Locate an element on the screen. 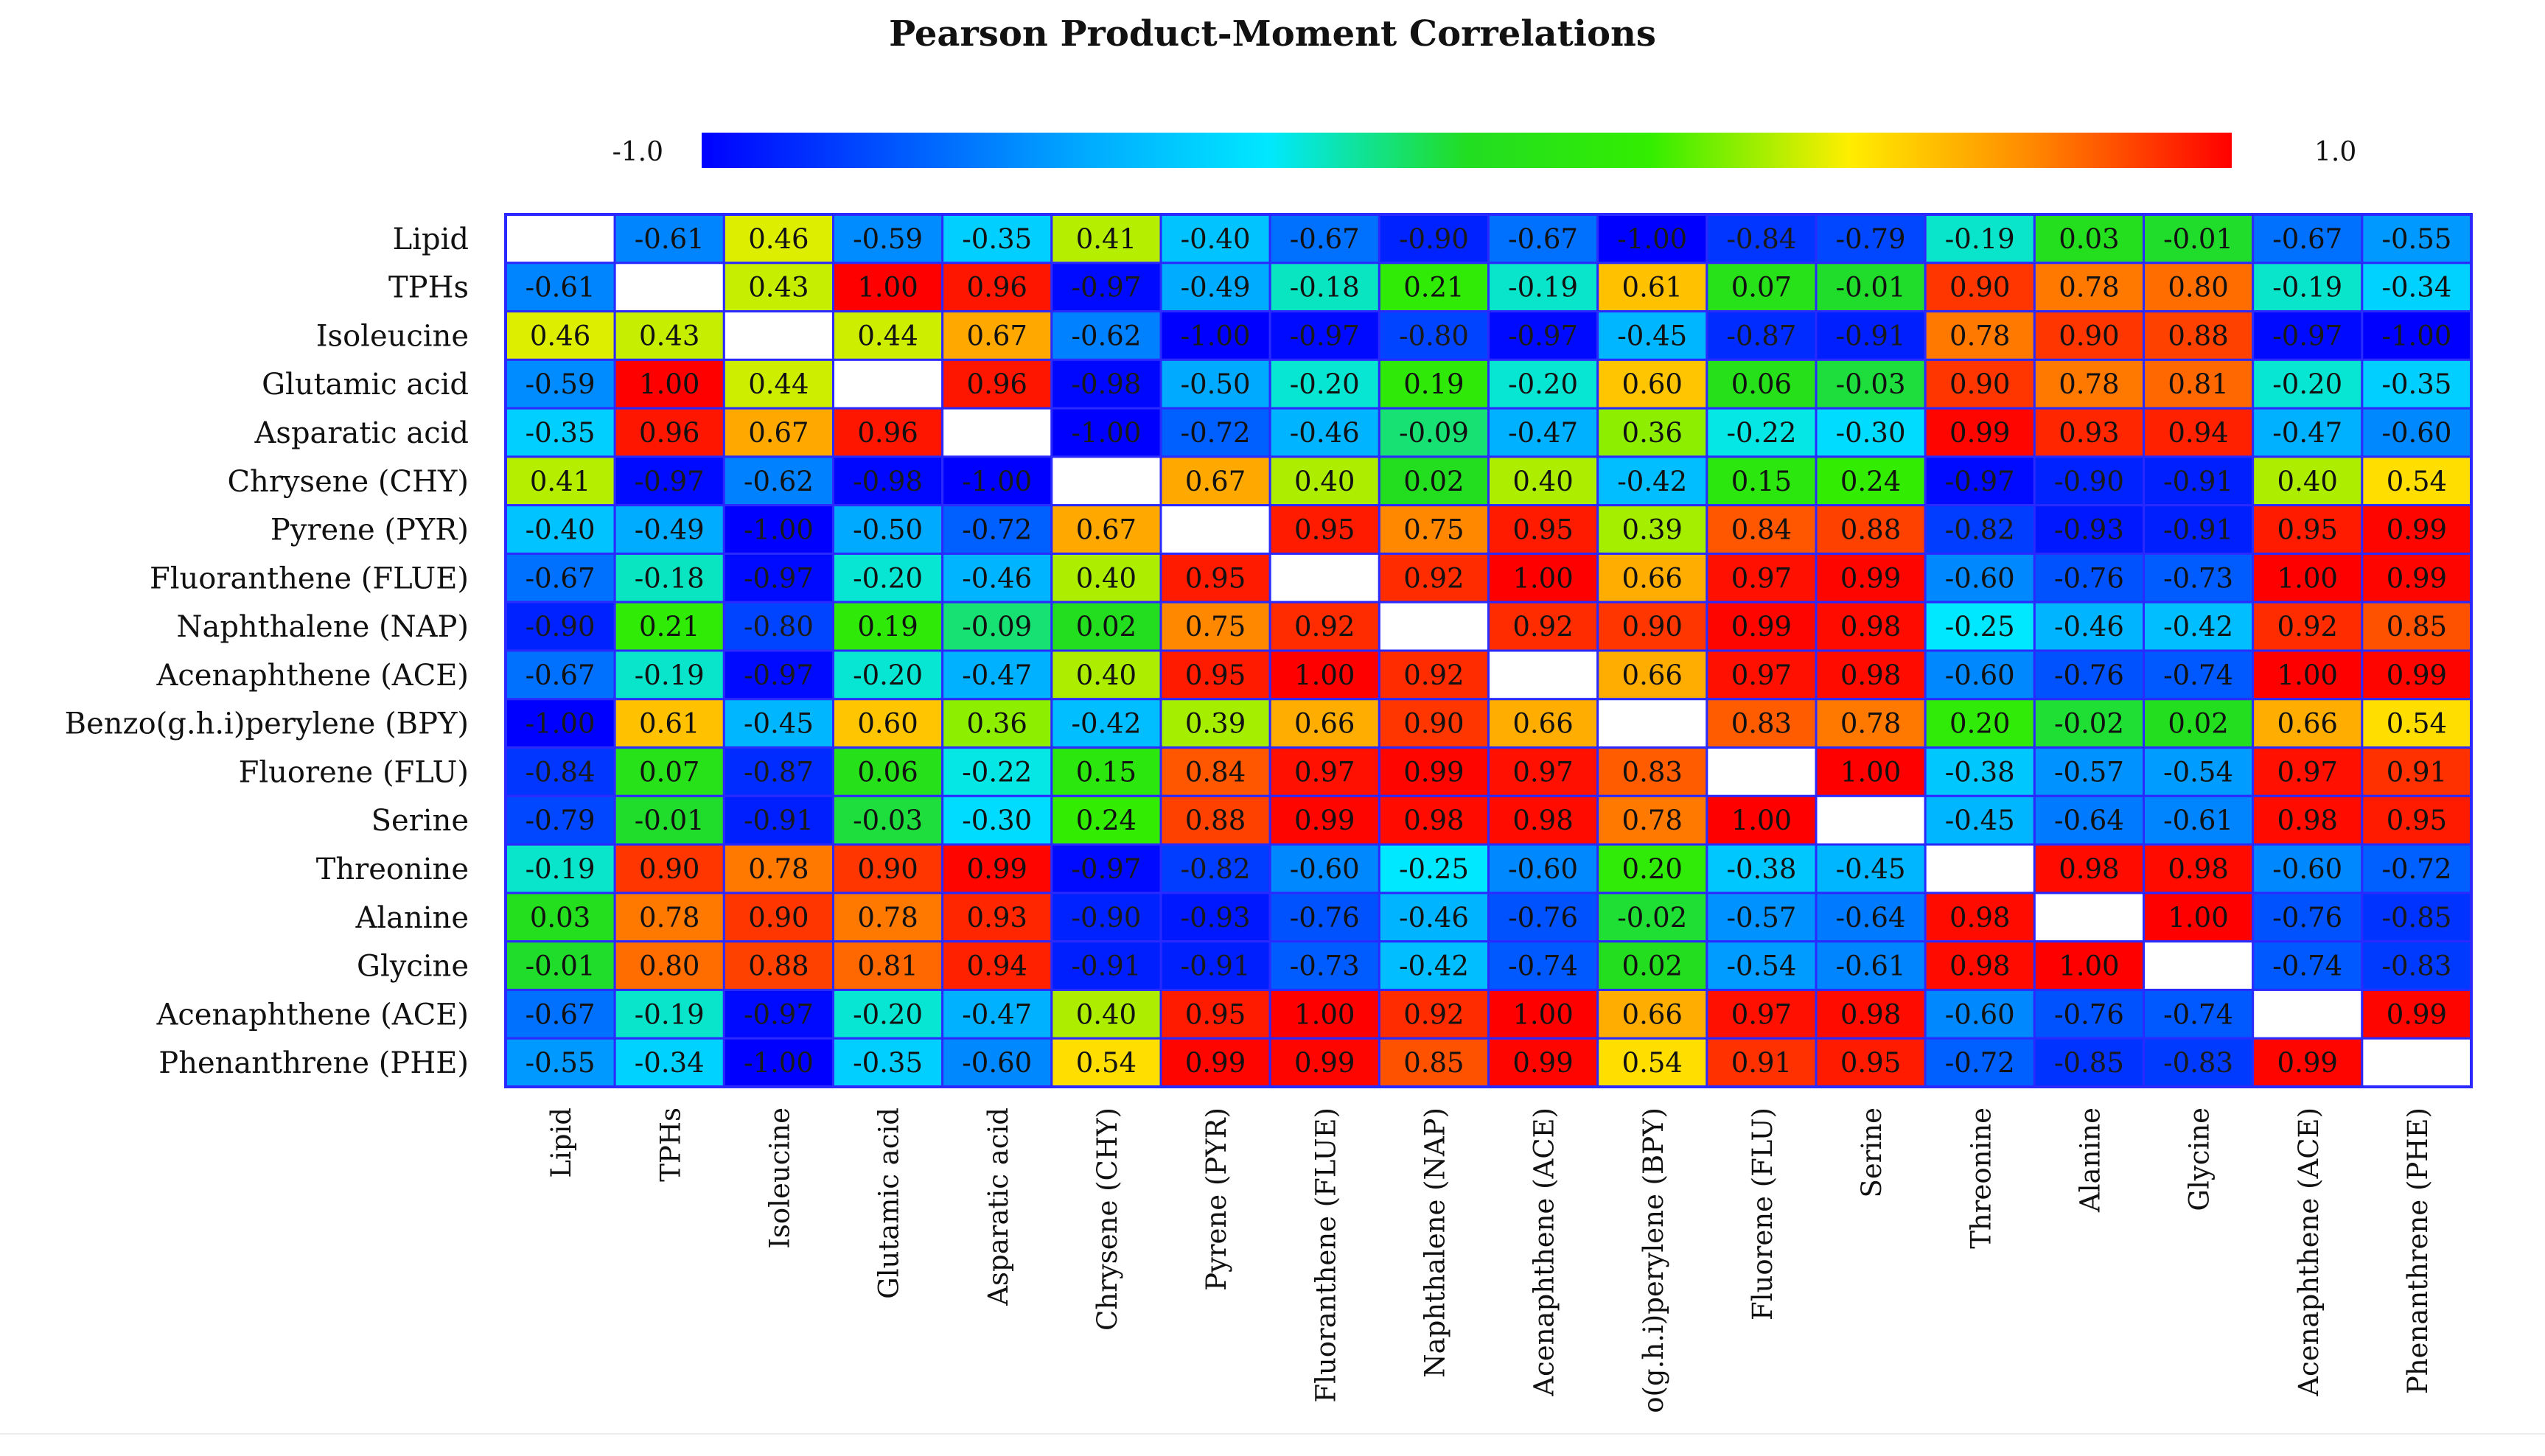  column-label: TPHs is located at coordinates (670, 1144).